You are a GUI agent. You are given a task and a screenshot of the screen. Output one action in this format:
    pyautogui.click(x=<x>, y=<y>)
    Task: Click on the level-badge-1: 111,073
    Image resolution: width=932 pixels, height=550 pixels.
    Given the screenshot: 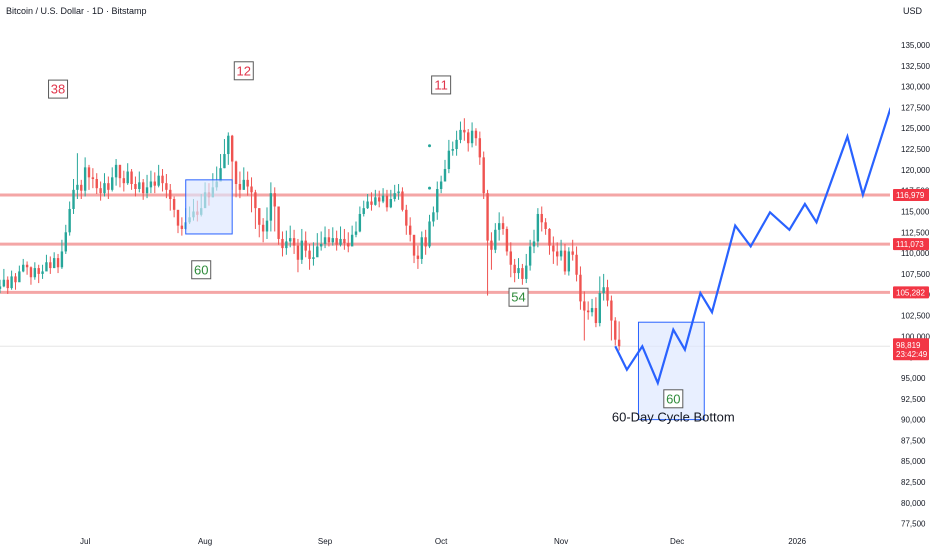 What is the action you would take?
    pyautogui.click(x=911, y=244)
    